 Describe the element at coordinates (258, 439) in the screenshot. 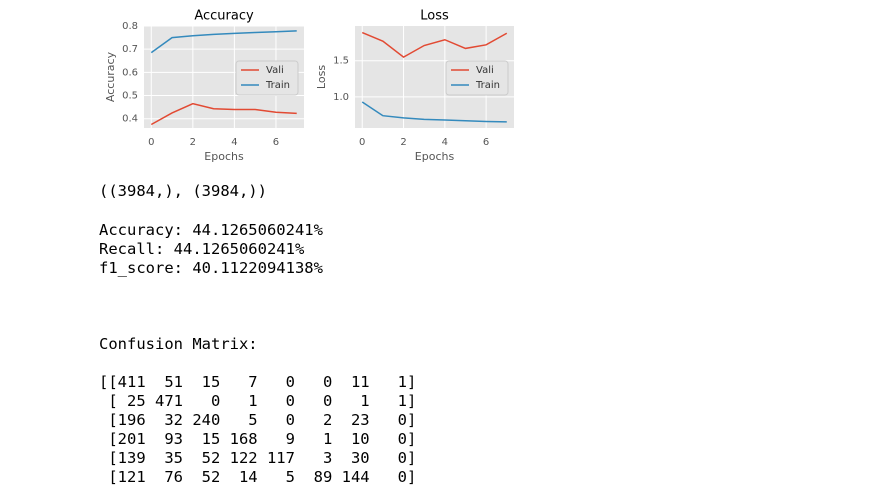

I see `matrix-row: [201 93 15 168 9 1 10 0]` at that location.